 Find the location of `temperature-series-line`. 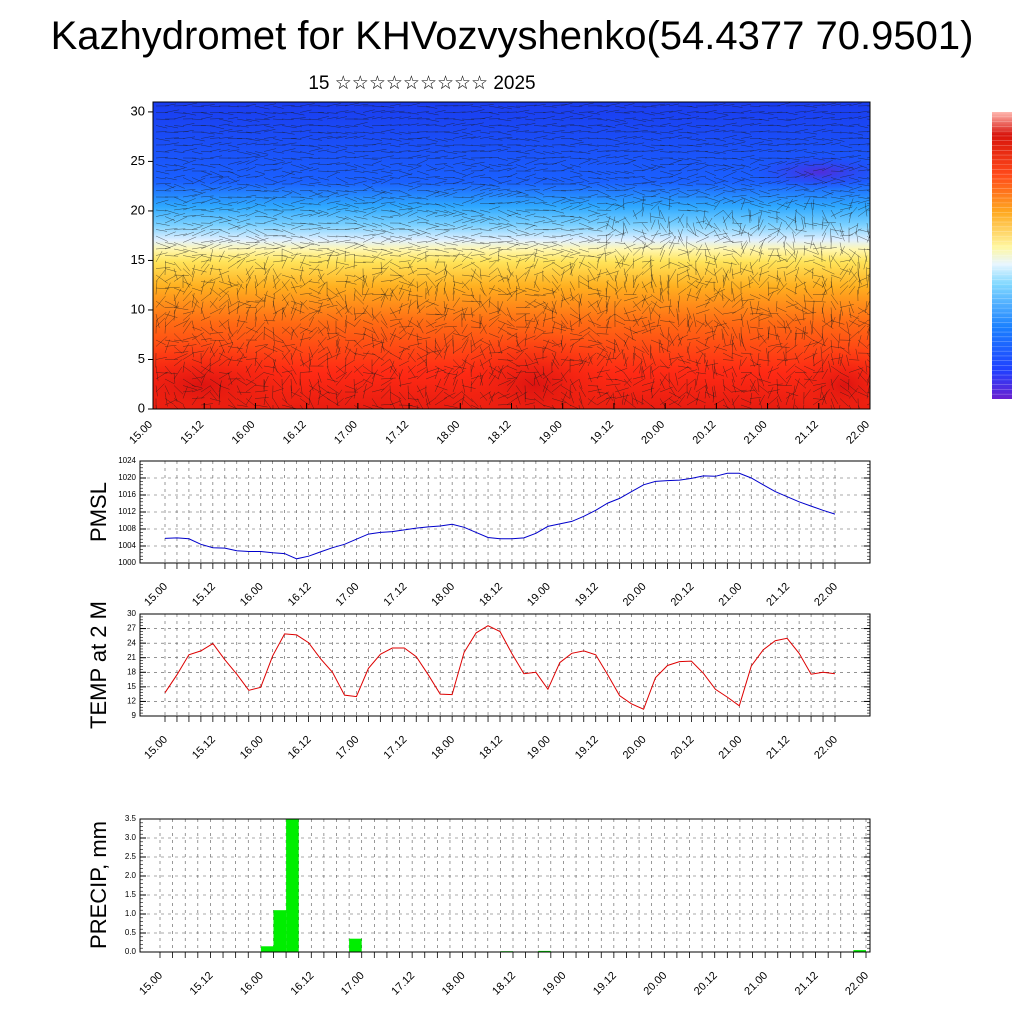

temperature-series-line is located at coordinates (500, 667).